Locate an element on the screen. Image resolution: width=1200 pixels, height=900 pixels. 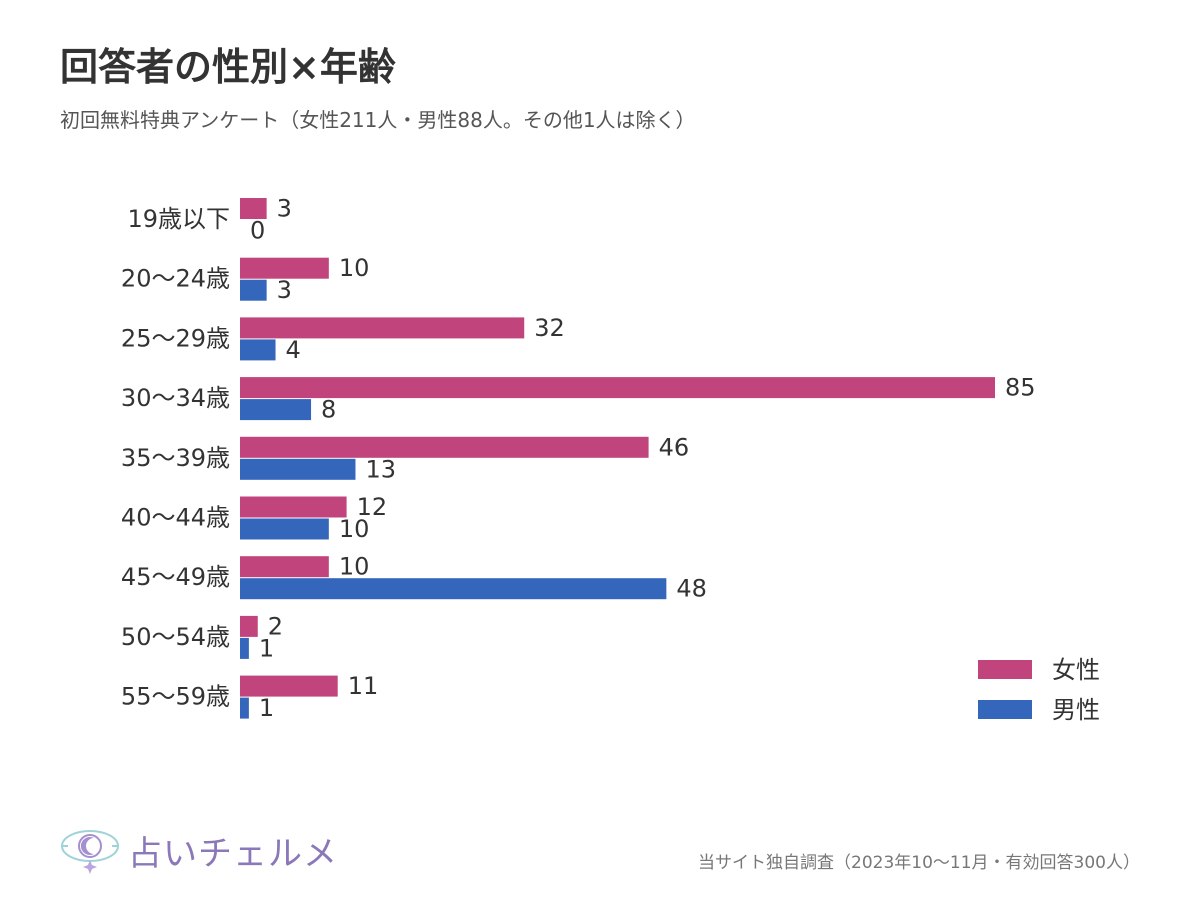
data-label-male: 13 is located at coordinates (380, 469).